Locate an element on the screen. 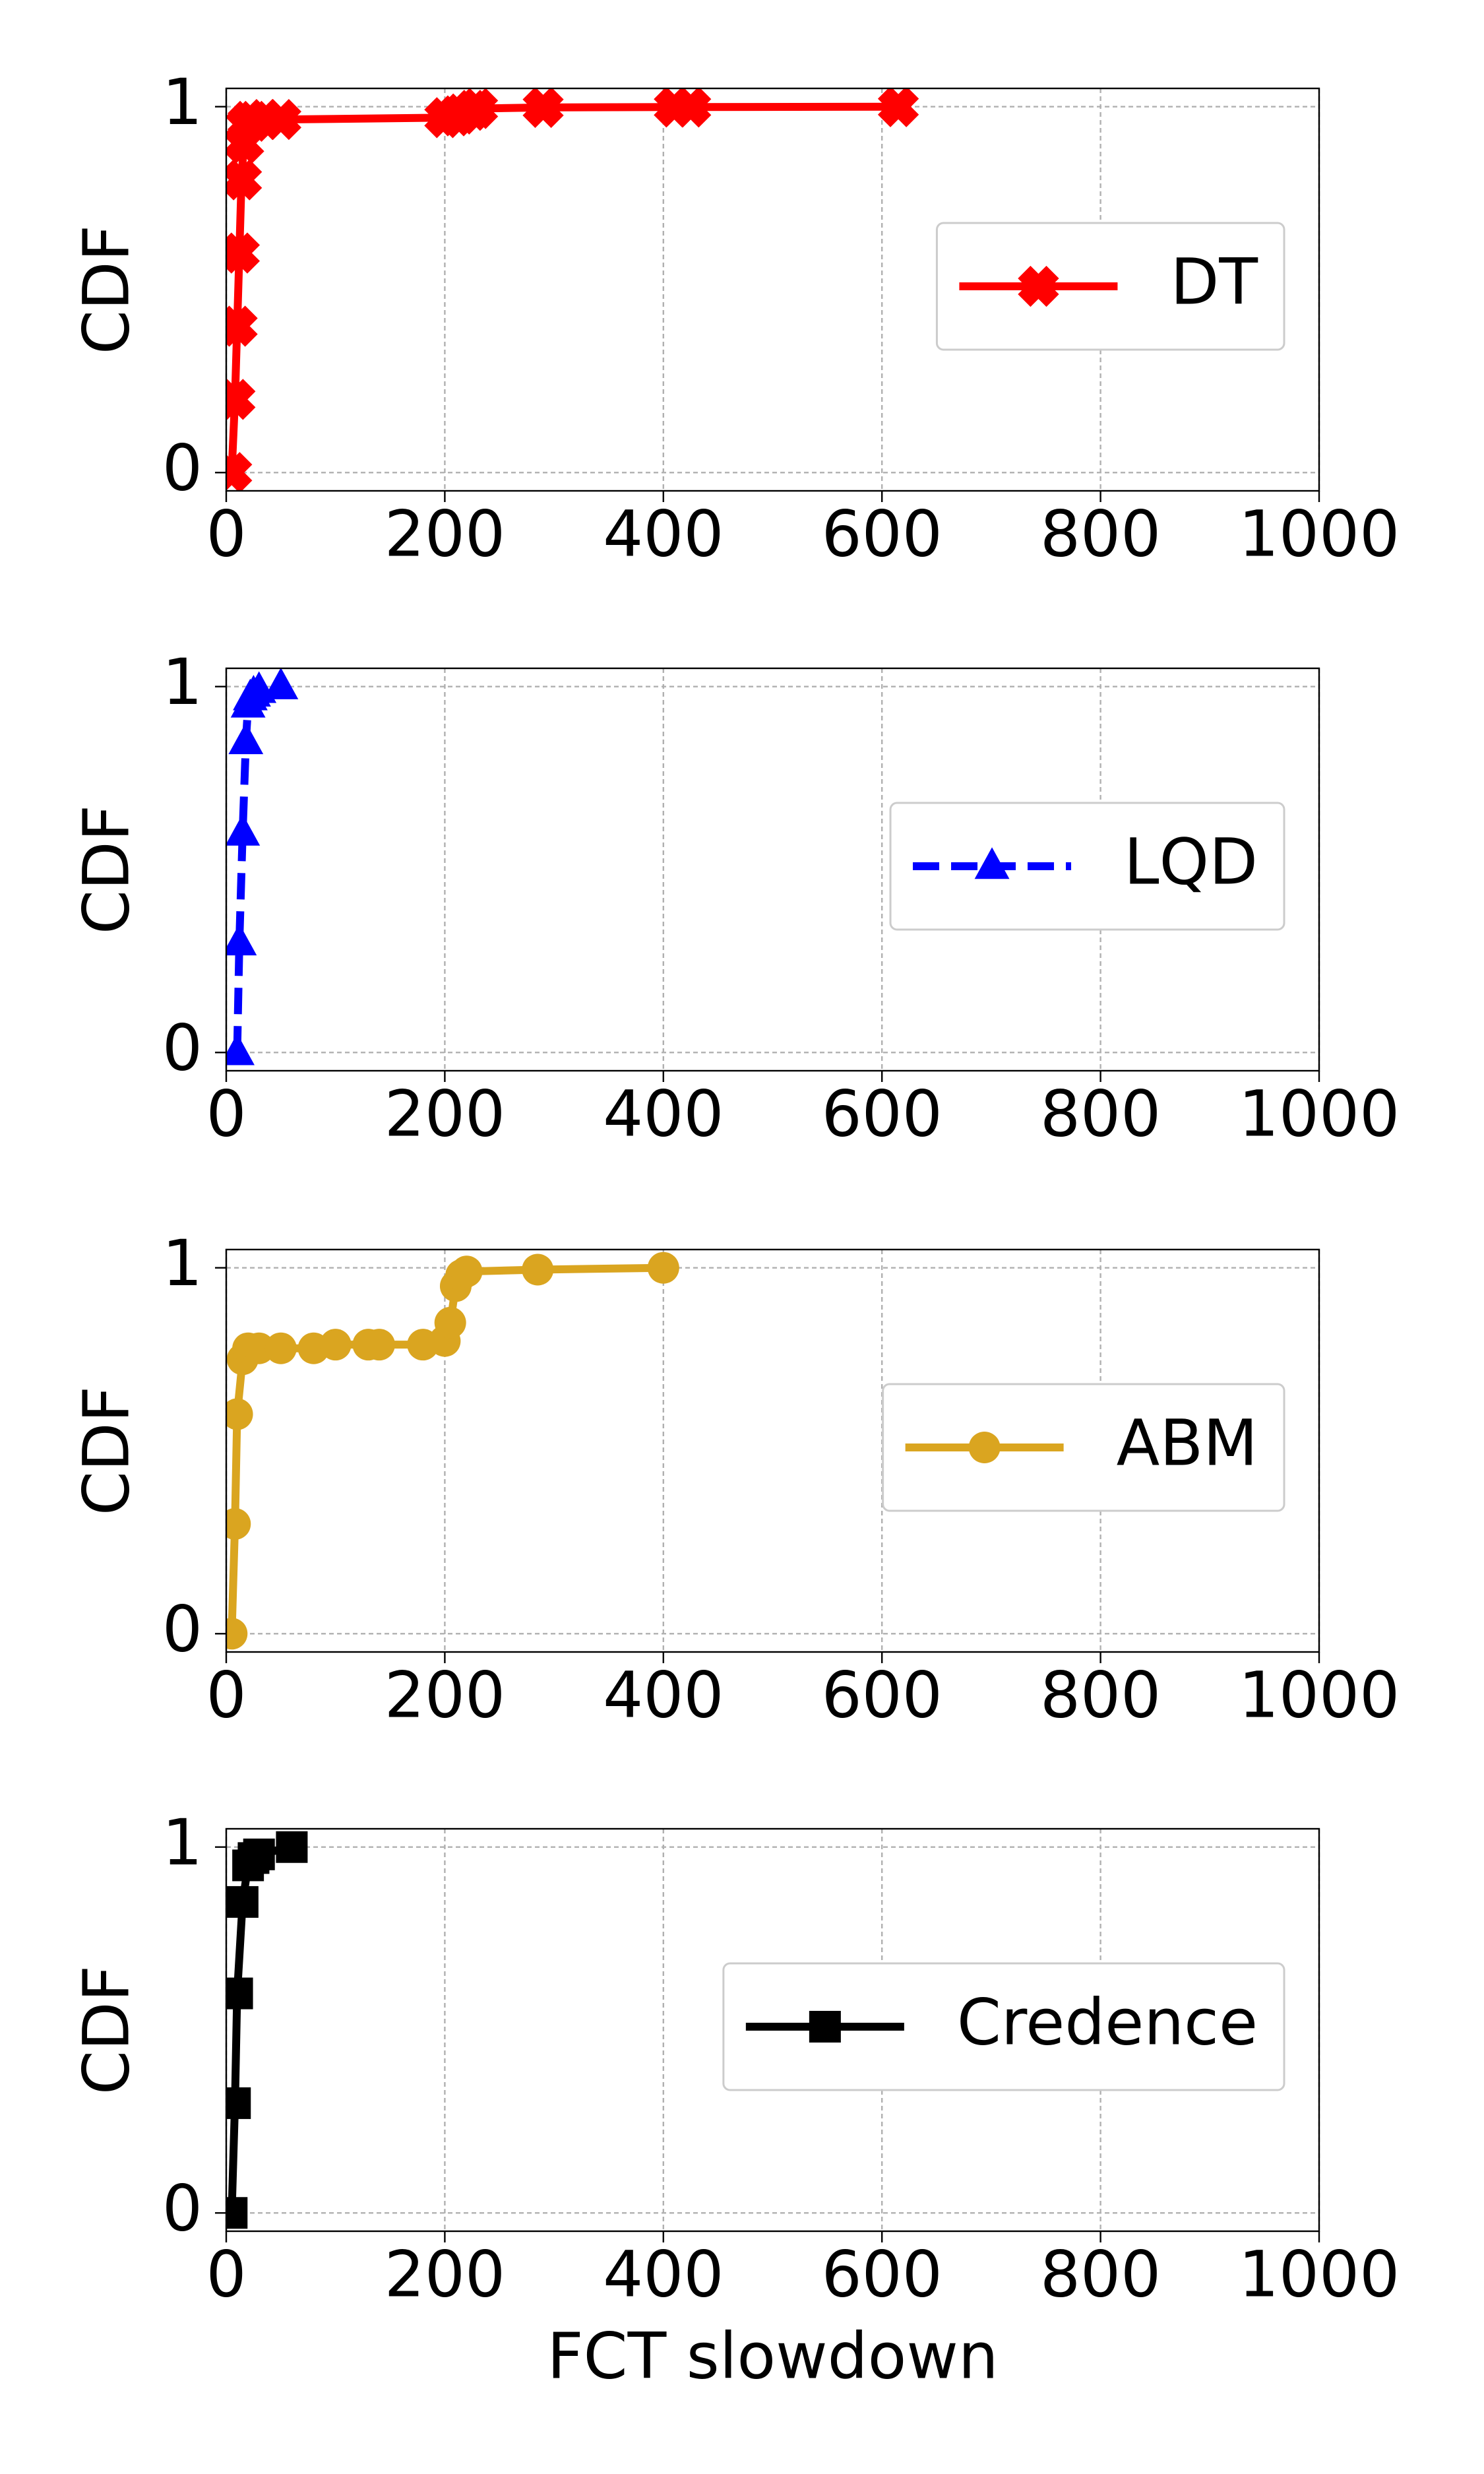 This screenshot has height=2474, width=1484. series-line is located at coordinates (563, 287).